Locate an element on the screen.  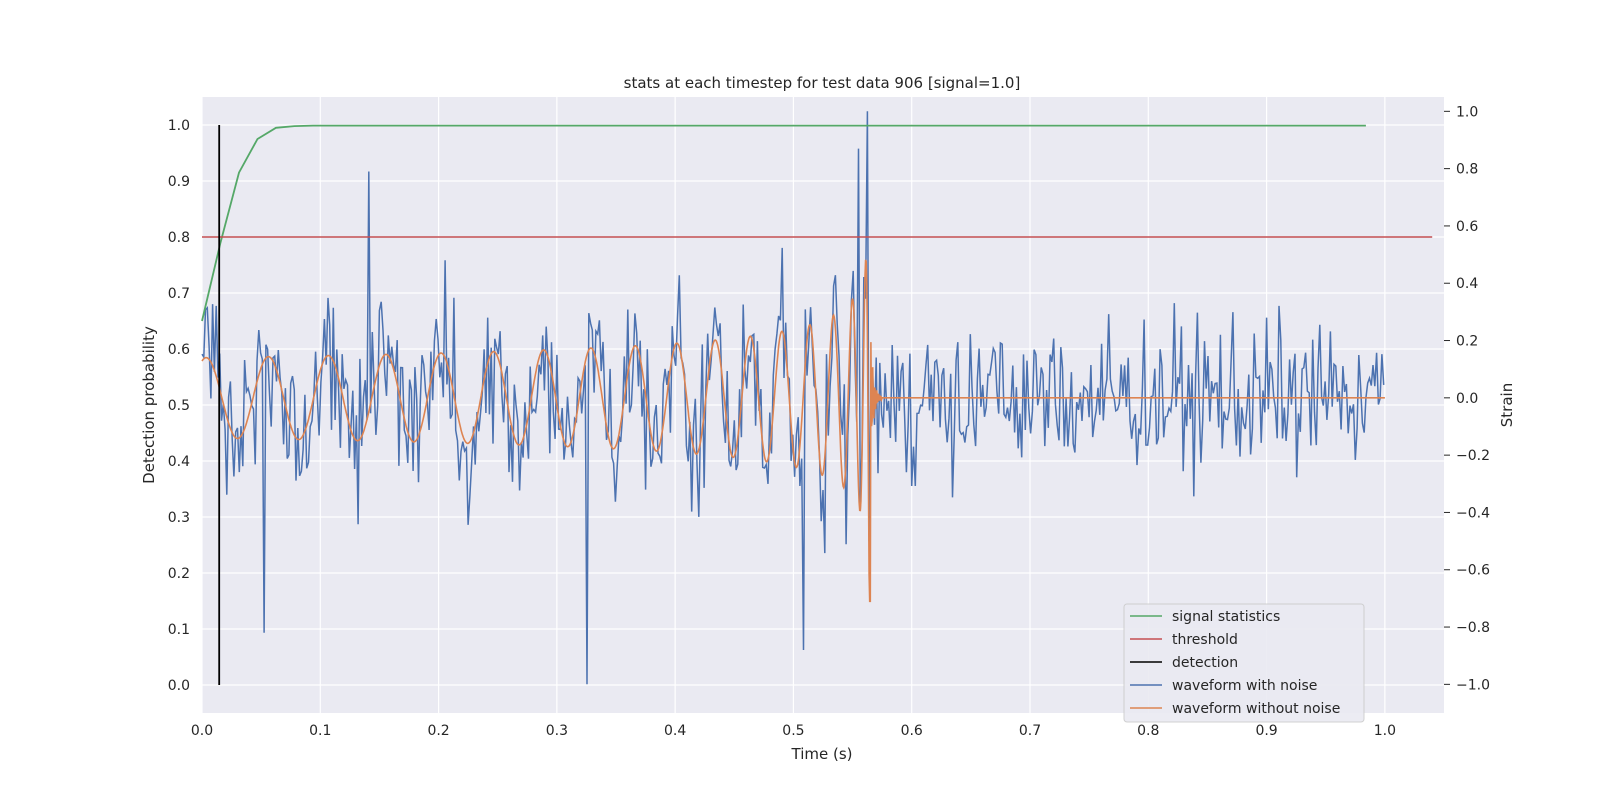
x-tick-label: 0.7 is located at coordinates (1030, 731).